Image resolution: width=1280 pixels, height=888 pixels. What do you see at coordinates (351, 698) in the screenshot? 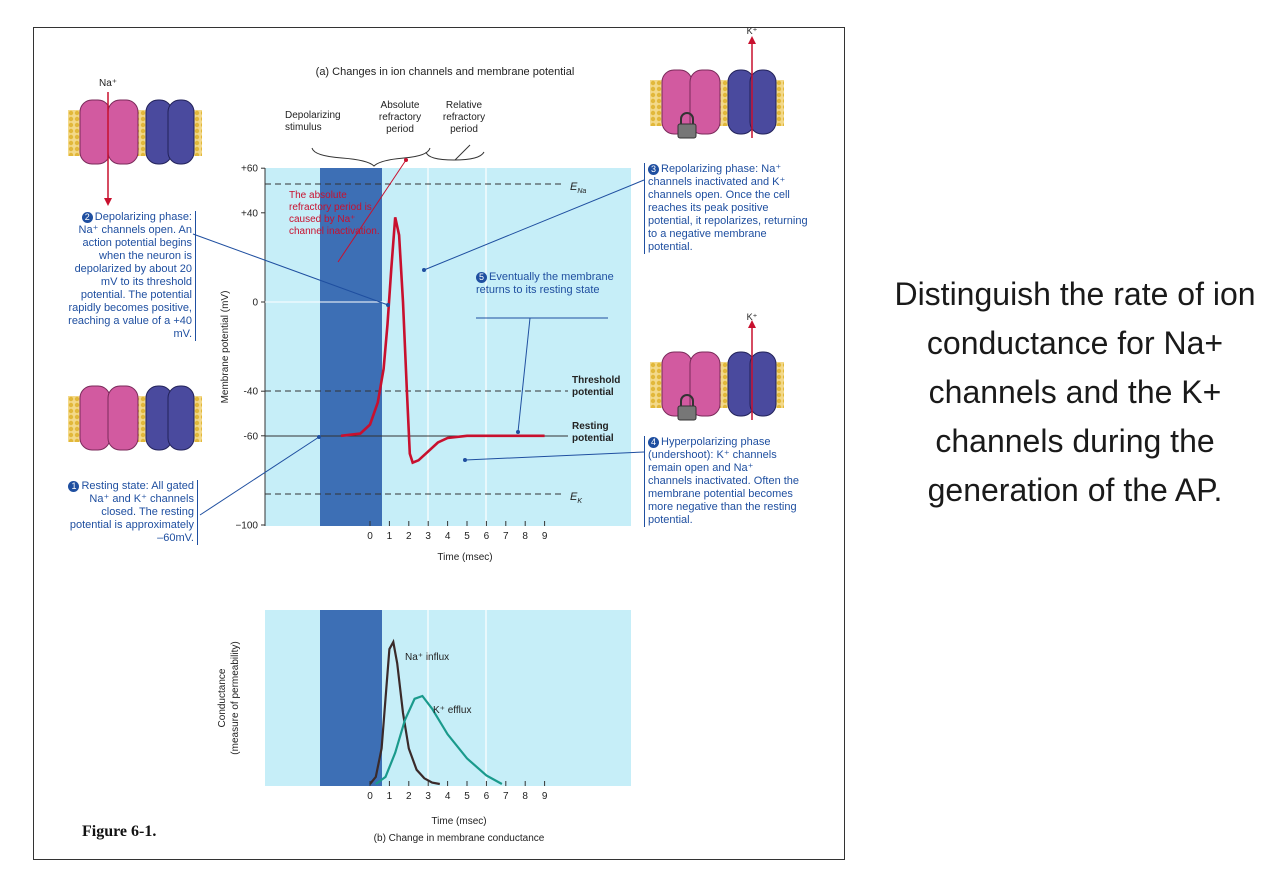
I see `panel-b-stimulus-band` at bounding box center [351, 698].